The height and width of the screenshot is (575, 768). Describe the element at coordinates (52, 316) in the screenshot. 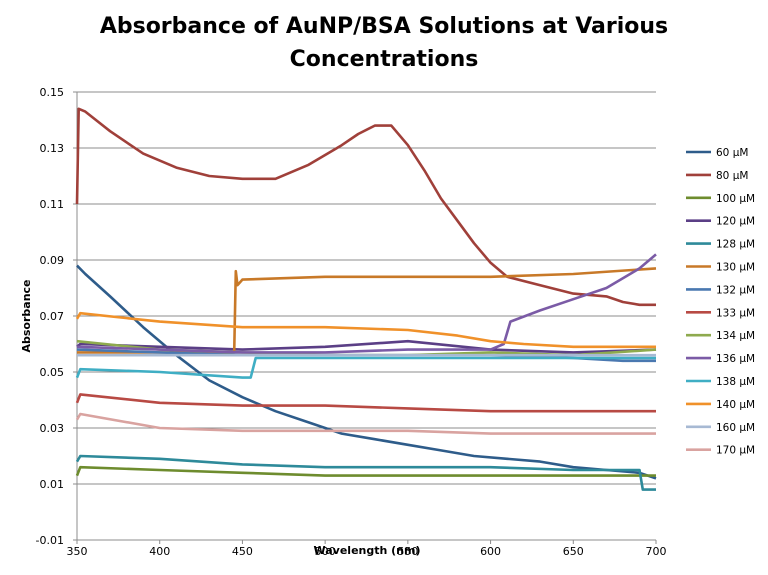

I see `y-tick-label: 0.07` at that location.